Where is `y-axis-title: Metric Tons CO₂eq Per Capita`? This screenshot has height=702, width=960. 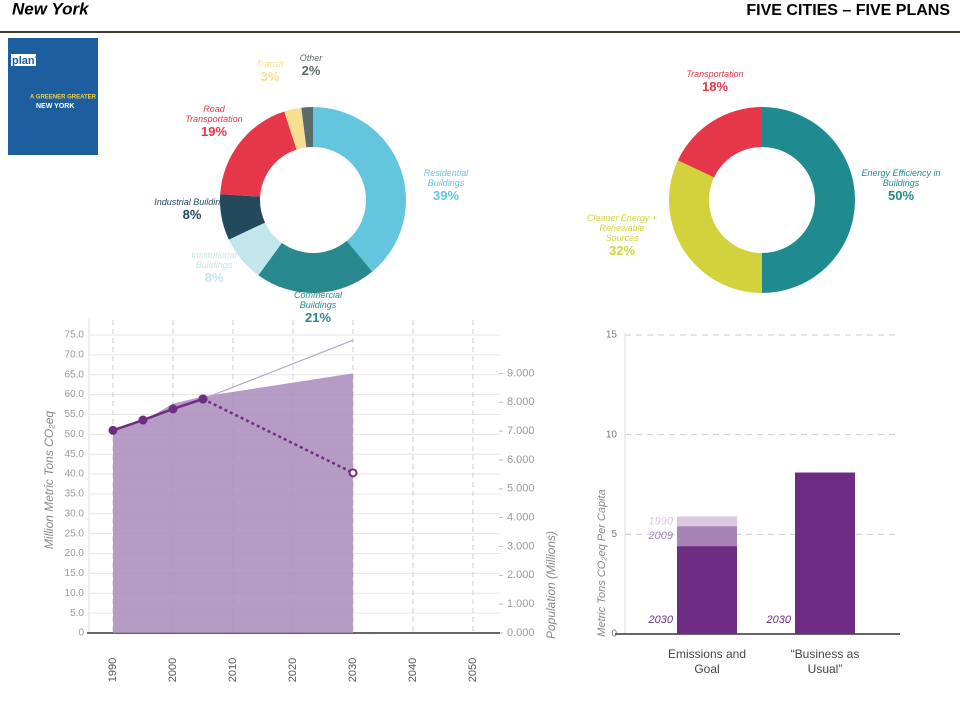 y-axis-title: Metric Tons CO₂eq Per Capita is located at coordinates (602, 562).